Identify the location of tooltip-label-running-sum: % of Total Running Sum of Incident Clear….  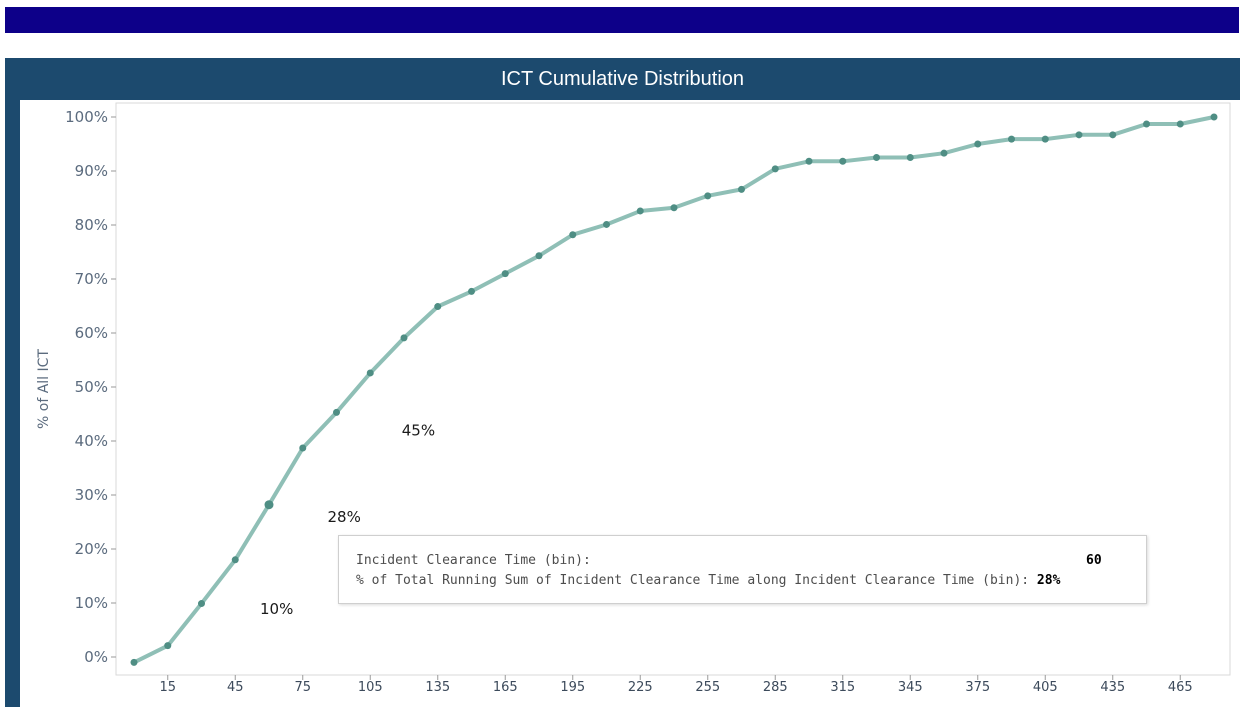
(693, 580).